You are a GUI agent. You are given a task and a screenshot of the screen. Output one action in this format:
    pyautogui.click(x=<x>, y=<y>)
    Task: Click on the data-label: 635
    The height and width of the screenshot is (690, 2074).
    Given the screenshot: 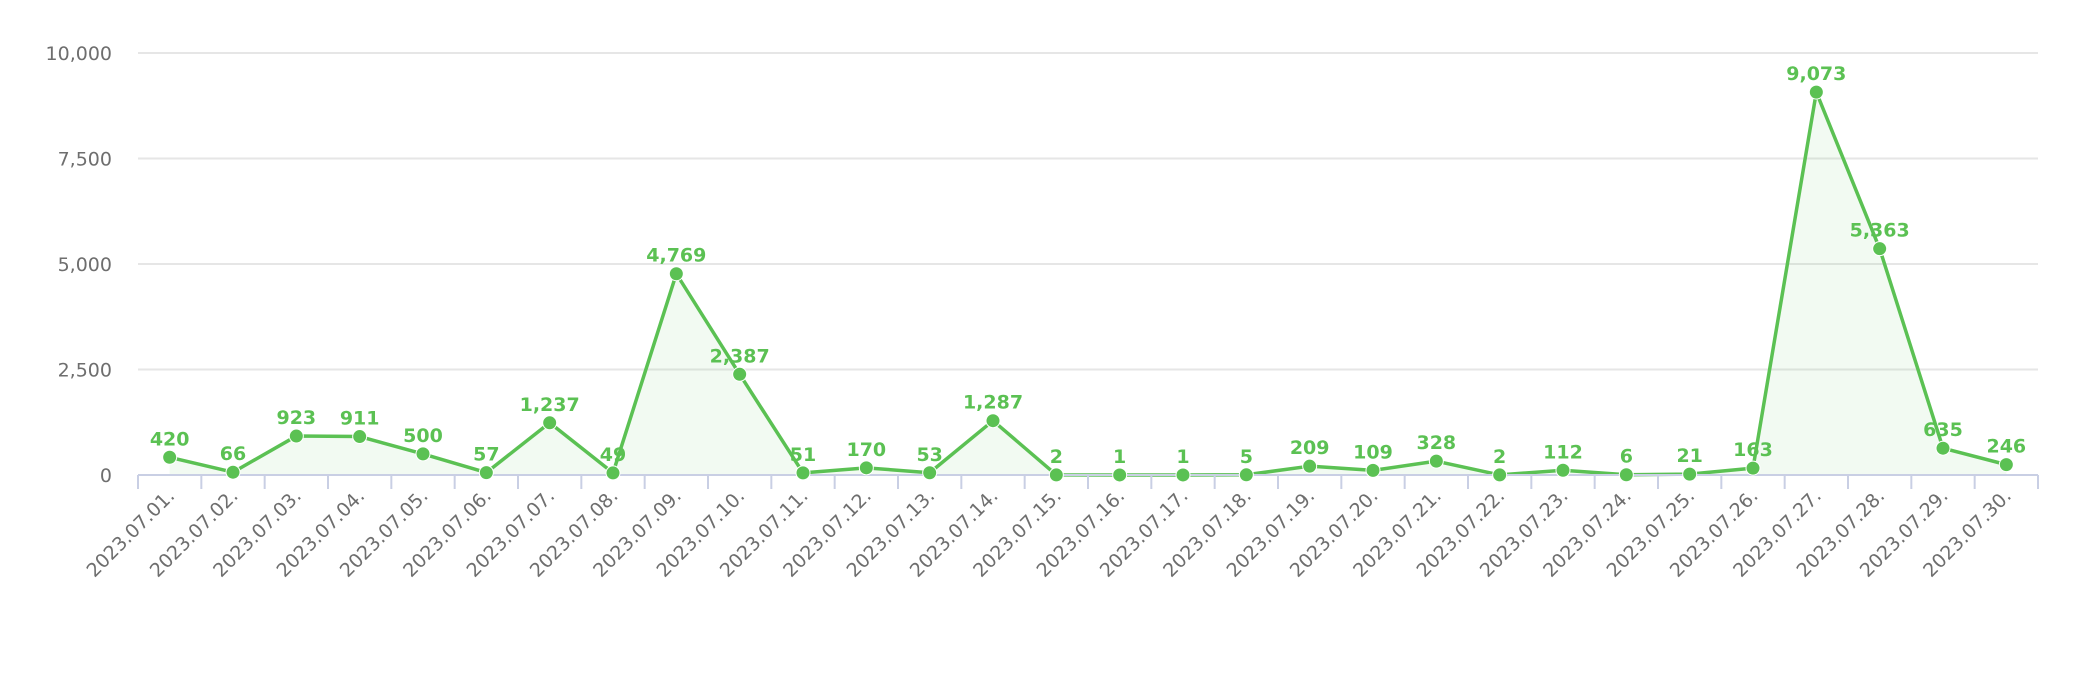 What is the action you would take?
    pyautogui.click(x=1943, y=430)
    